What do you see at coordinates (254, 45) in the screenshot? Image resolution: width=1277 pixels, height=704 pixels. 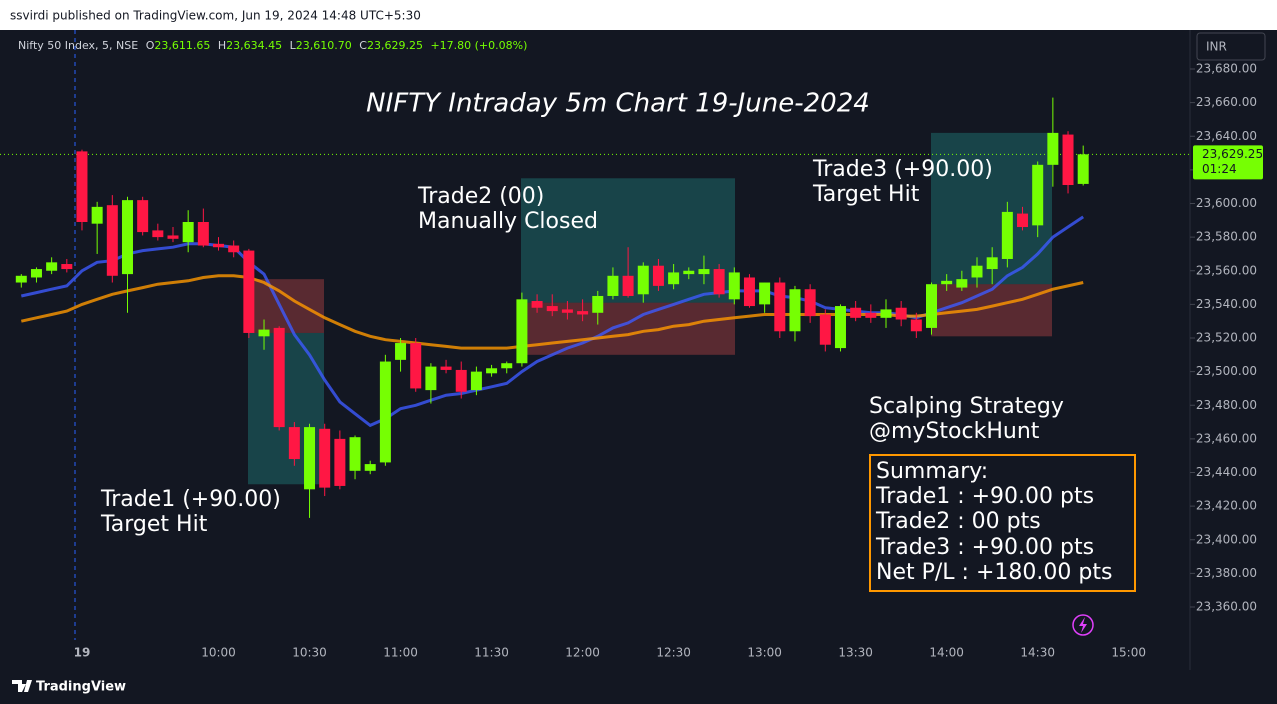 I see `legend-value: 23,634.45` at bounding box center [254, 45].